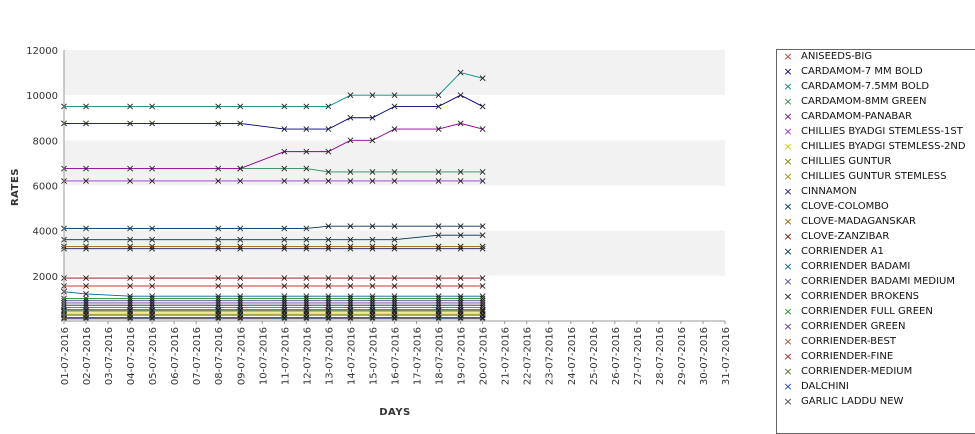 This screenshot has height=434, width=975. Describe the element at coordinates (876, 147) in the screenshot. I see `legend-item: × CHILLIES BYADGI STEMLESS-2ND` at that location.